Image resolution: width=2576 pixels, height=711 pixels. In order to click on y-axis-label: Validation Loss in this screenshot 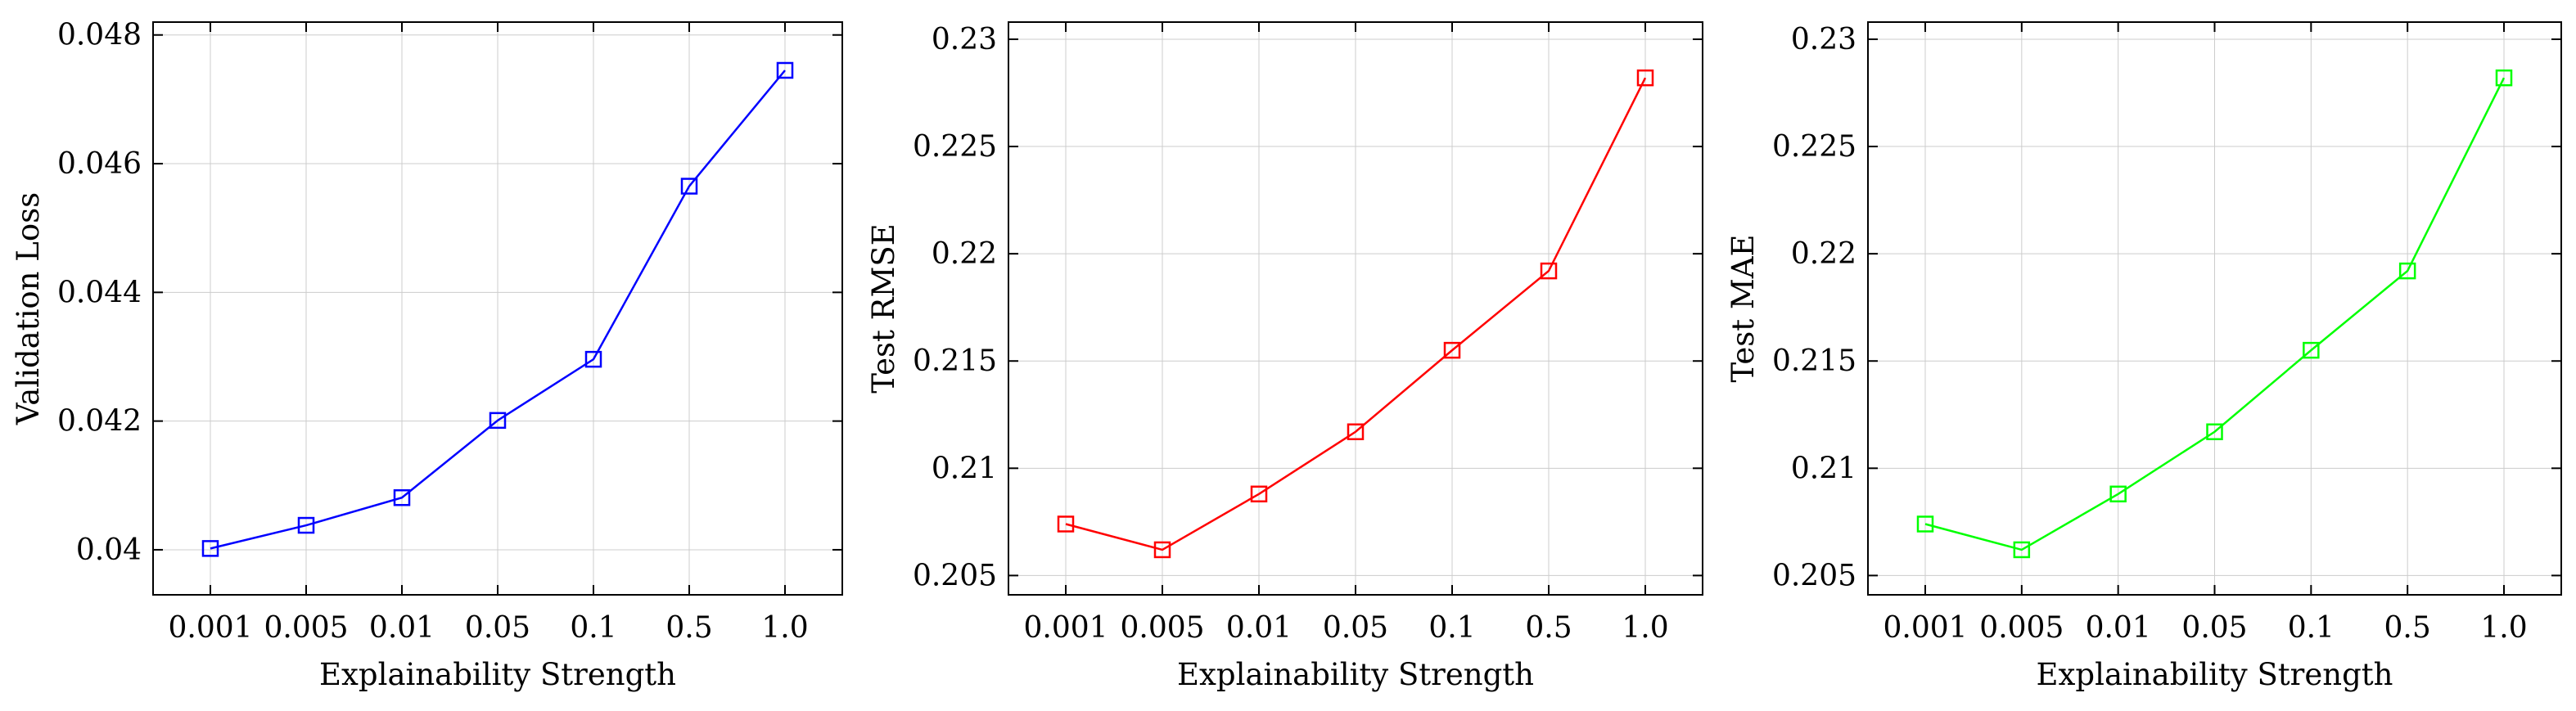, I will do `click(28, 309)`.